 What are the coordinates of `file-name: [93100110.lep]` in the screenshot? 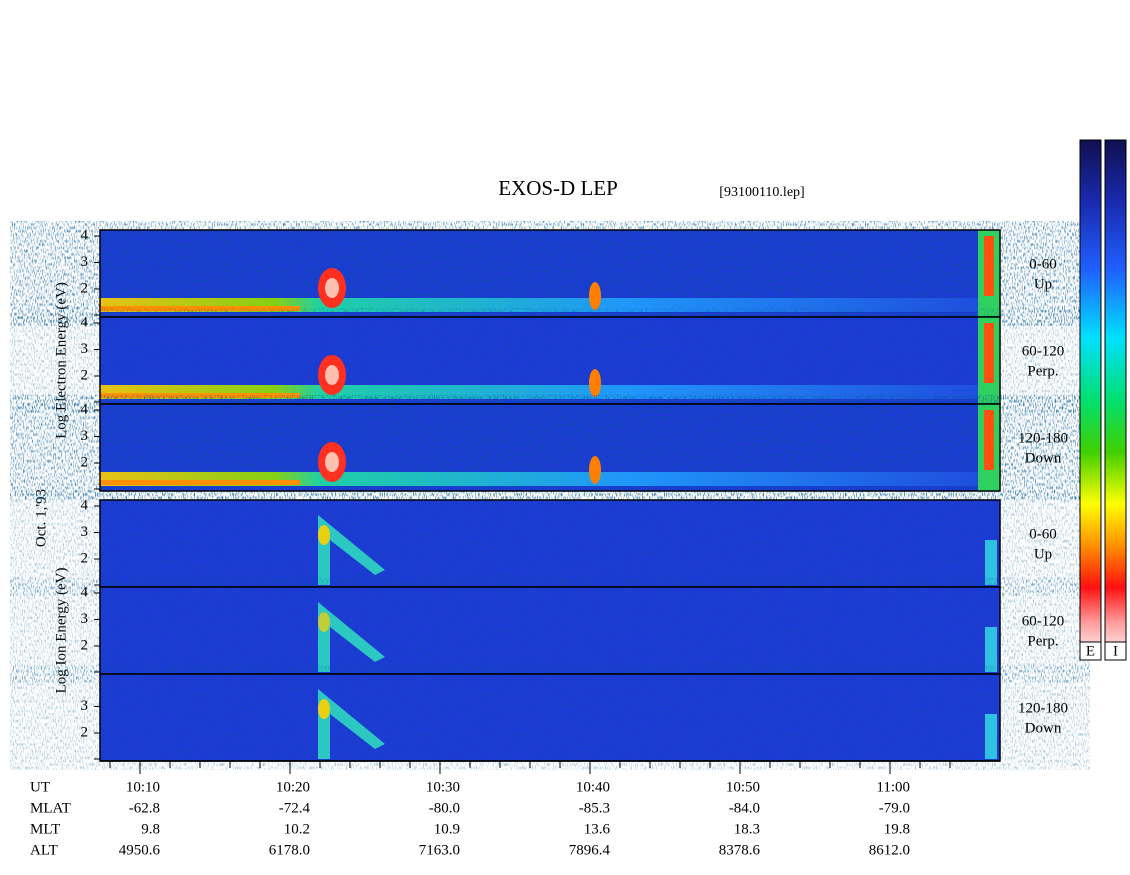 It's located at (761, 192).